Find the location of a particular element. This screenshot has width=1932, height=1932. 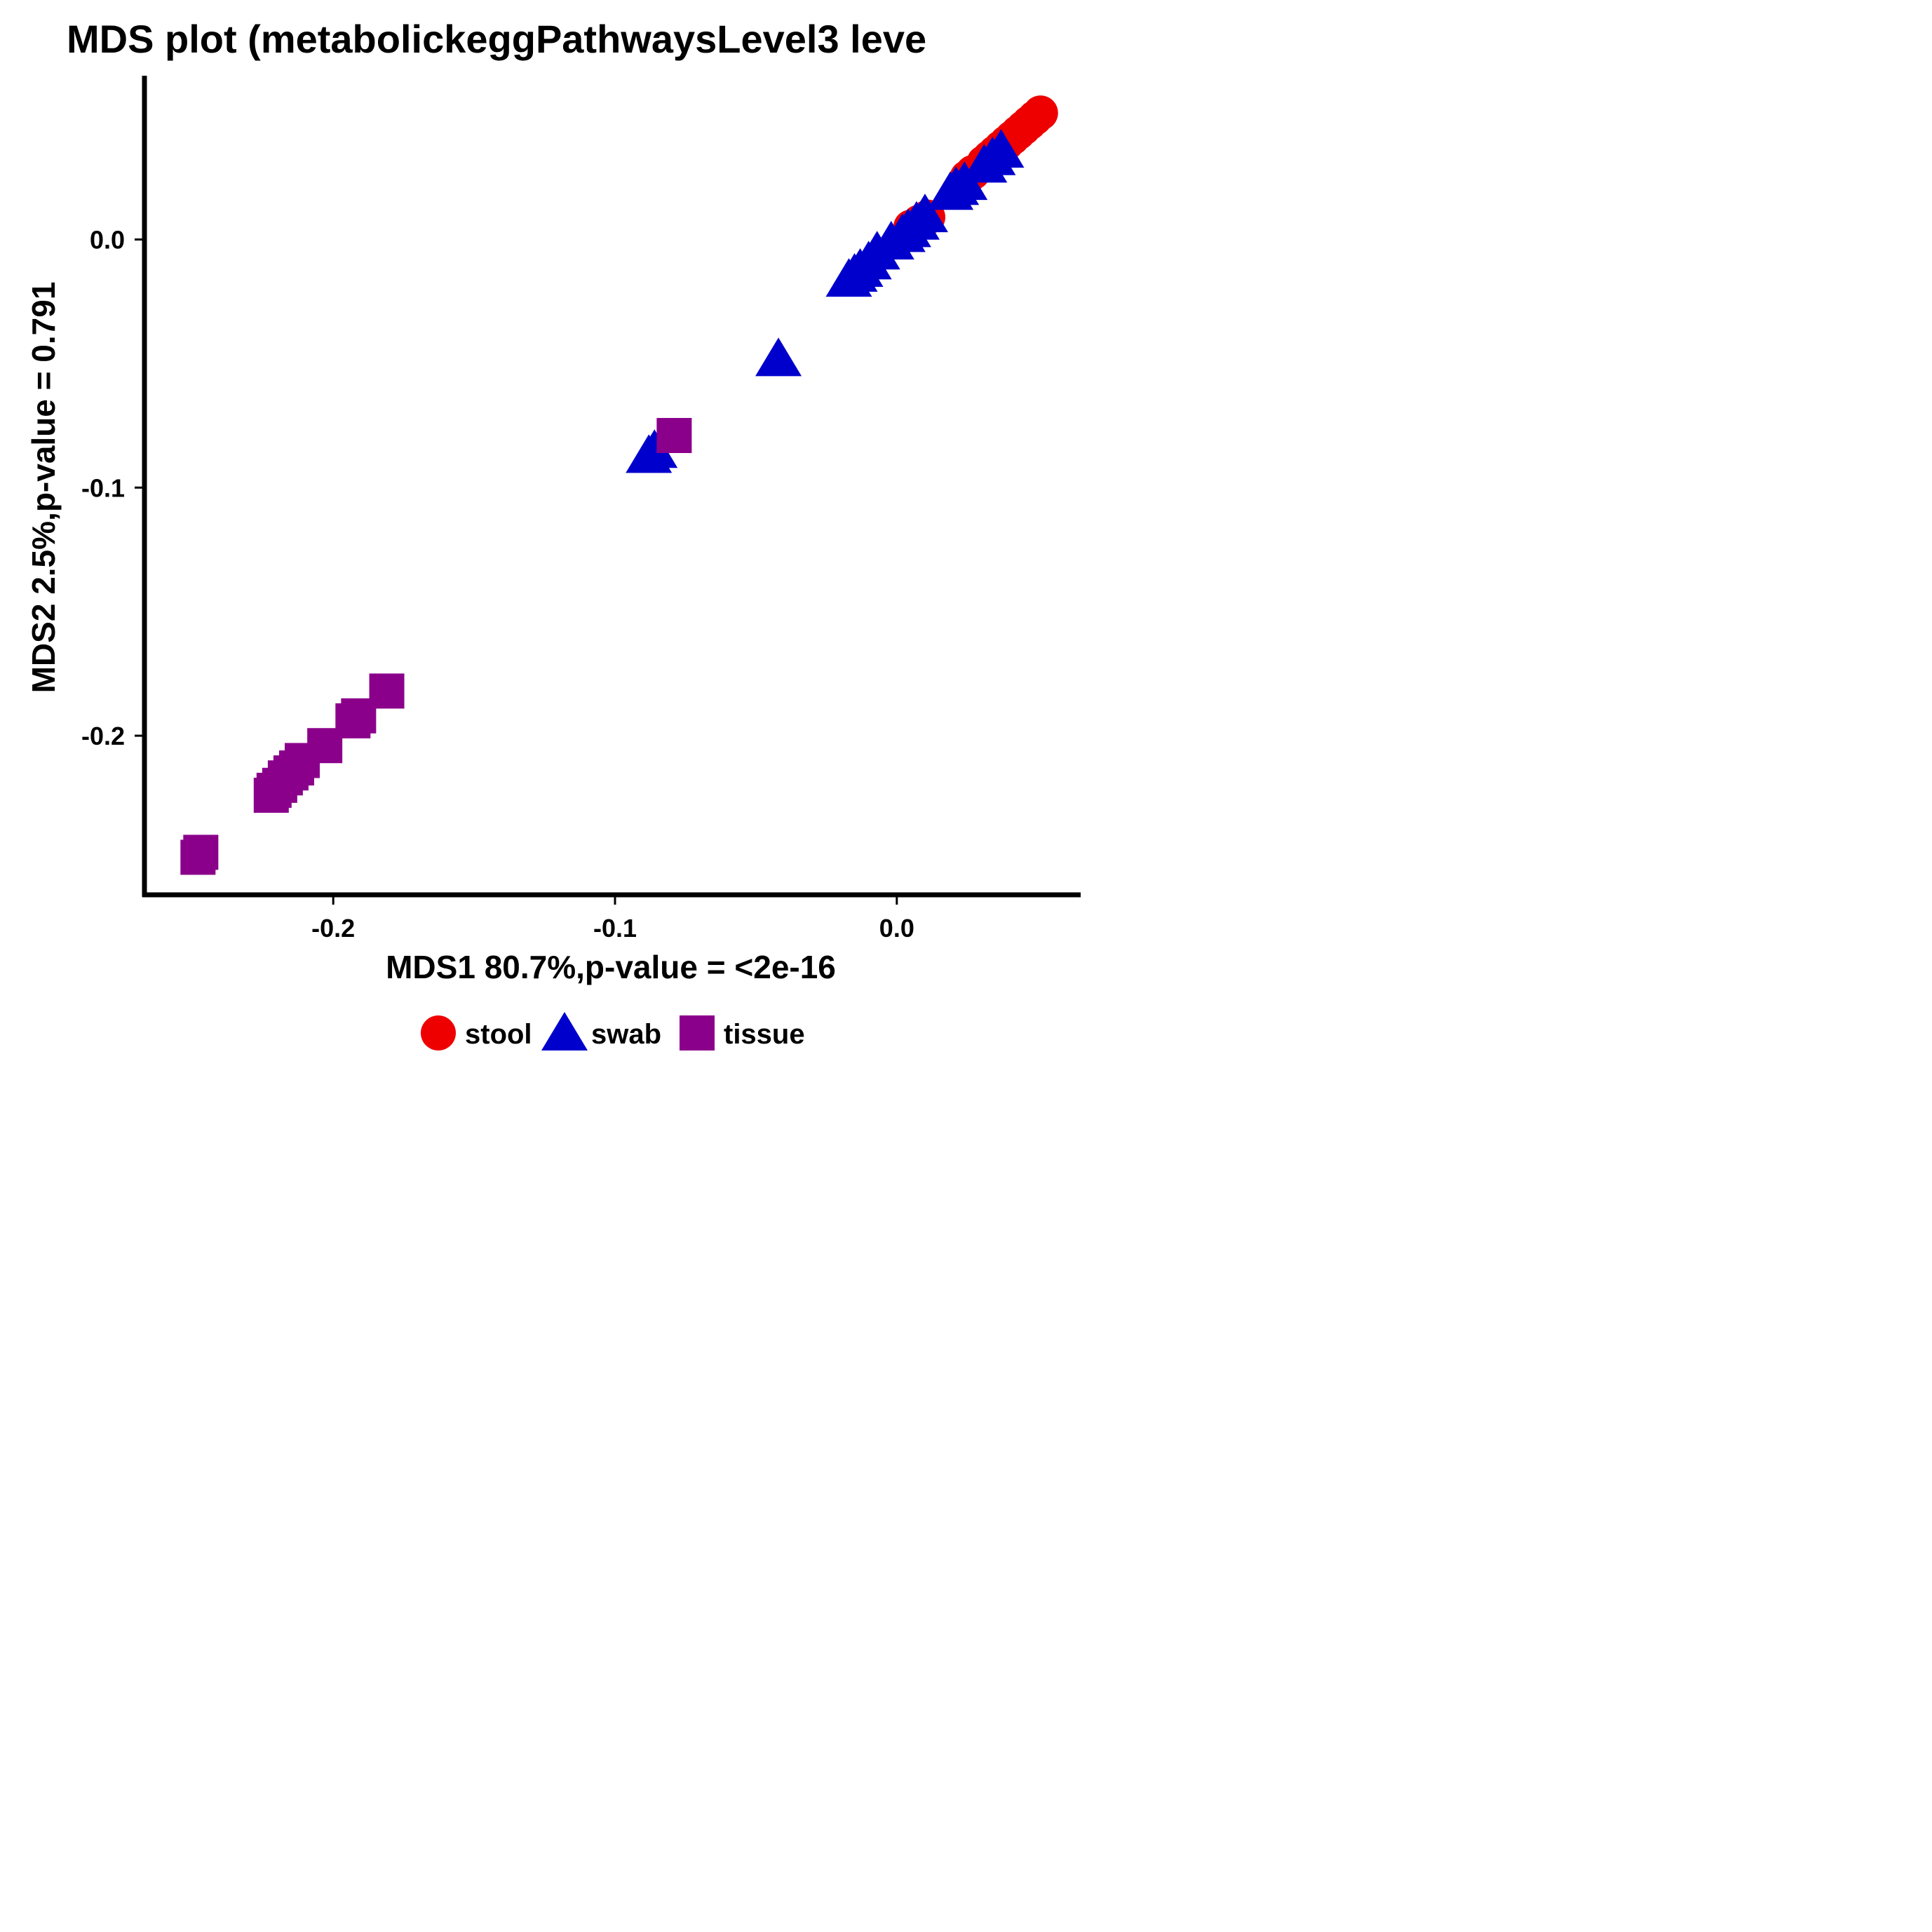

x-axis-title: MDS1 80.7%,p-value = <2e-16 is located at coordinates (611, 967).